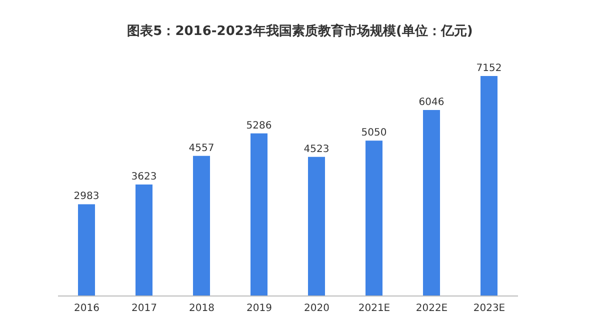 This screenshot has height=336, width=600. What do you see at coordinates (144, 177) in the screenshot?
I see `data-label: 3623` at bounding box center [144, 177].